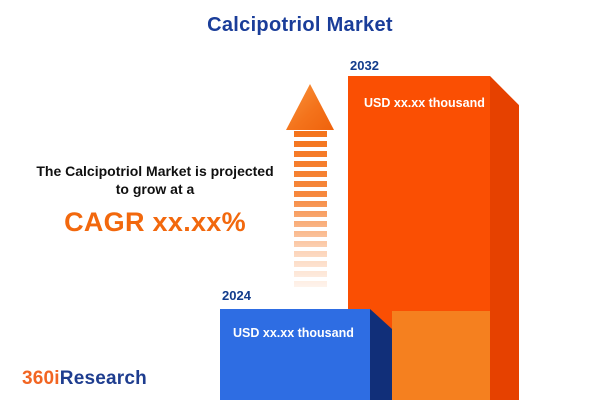 Image resolution: width=600 pixels, height=400 pixels. Describe the element at coordinates (381, 354) in the screenshot. I see `bar-2024-side-face` at that location.